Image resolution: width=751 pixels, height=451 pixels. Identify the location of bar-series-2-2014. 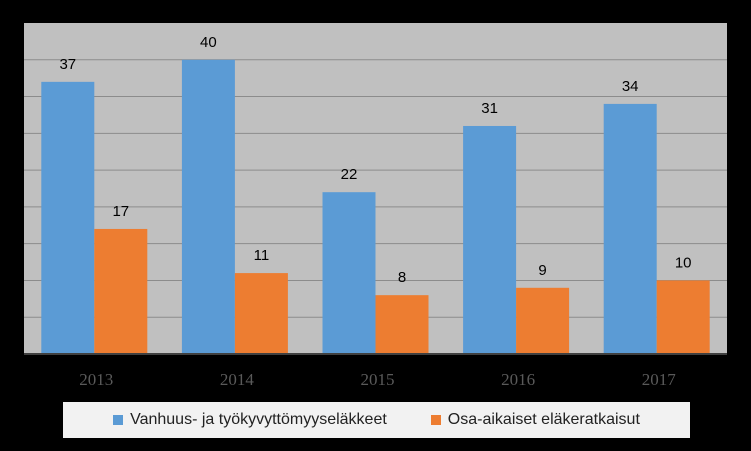
(261, 313).